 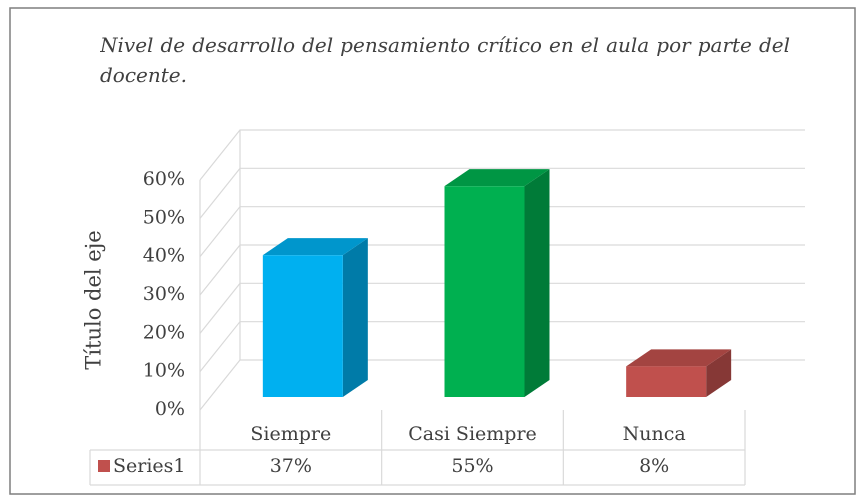 I want to click on y-axis-title: Título del eje, so click(x=94, y=299).